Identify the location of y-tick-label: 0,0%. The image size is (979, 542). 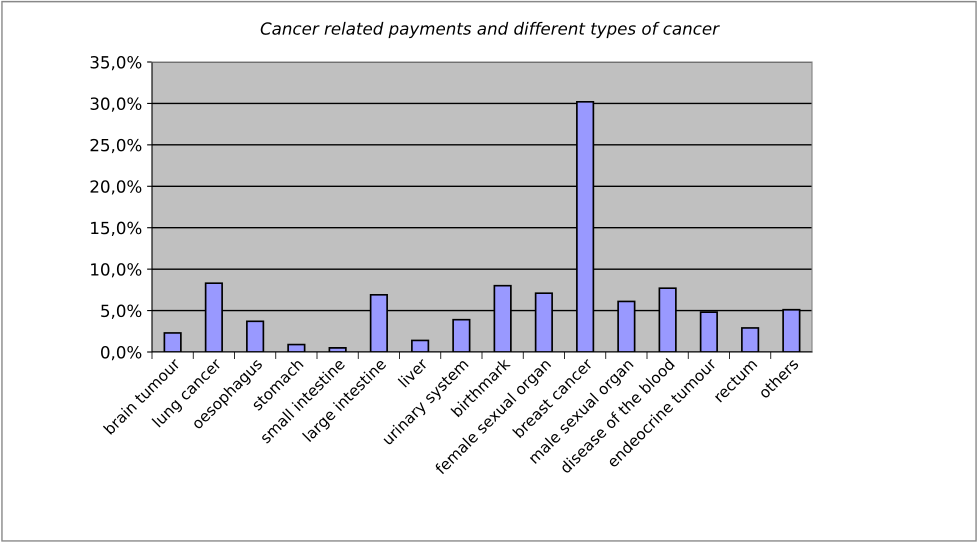
(121, 353).